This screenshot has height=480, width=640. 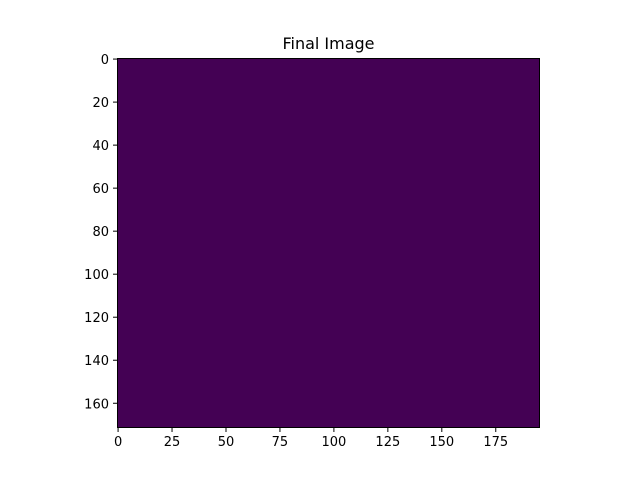 What do you see at coordinates (495, 442) in the screenshot?
I see `x-tick-label: 175` at bounding box center [495, 442].